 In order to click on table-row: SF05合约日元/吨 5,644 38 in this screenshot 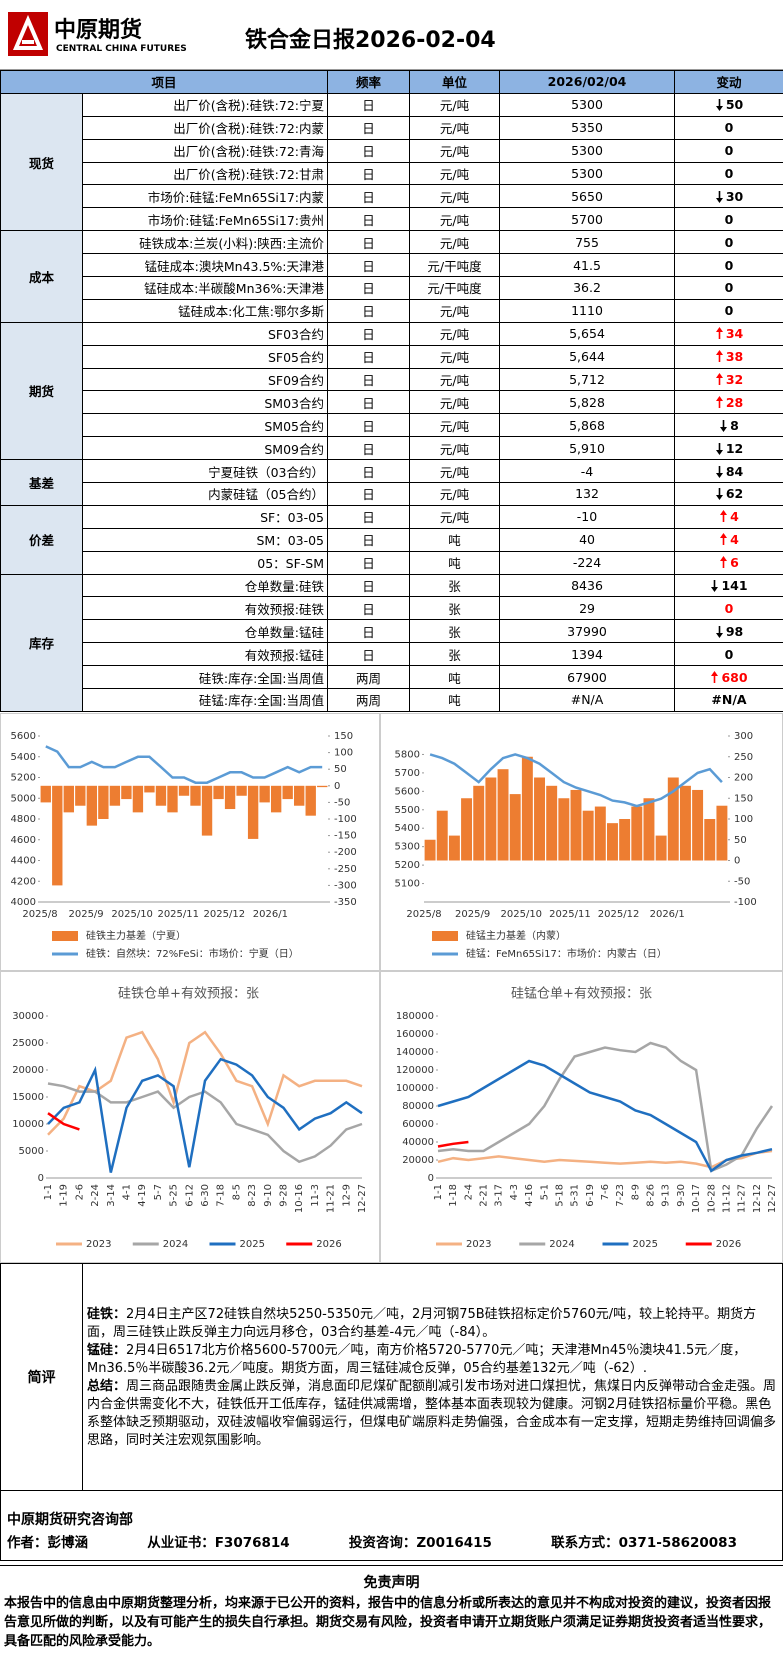, I will do `click(392, 356)`.